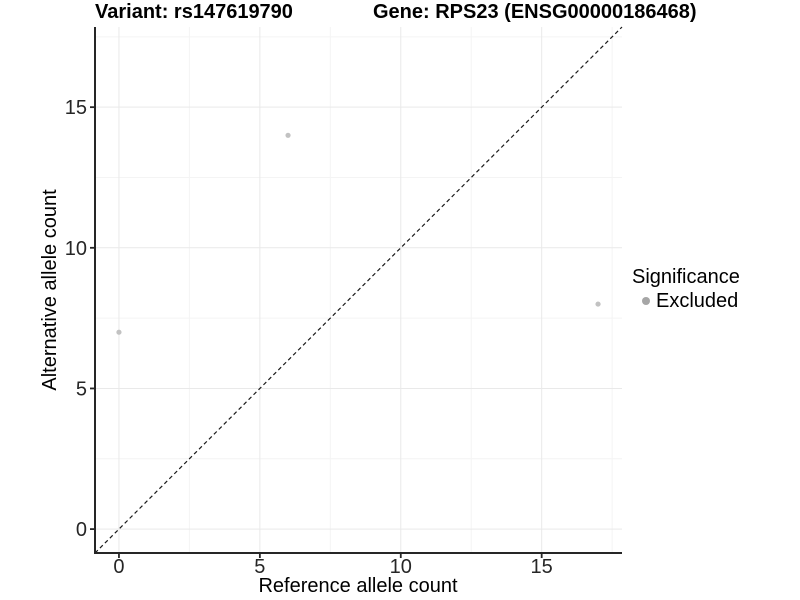 This screenshot has width=800, height=600. Describe the element at coordinates (542, 567) in the screenshot. I see `x-tick-label: 15` at that location.